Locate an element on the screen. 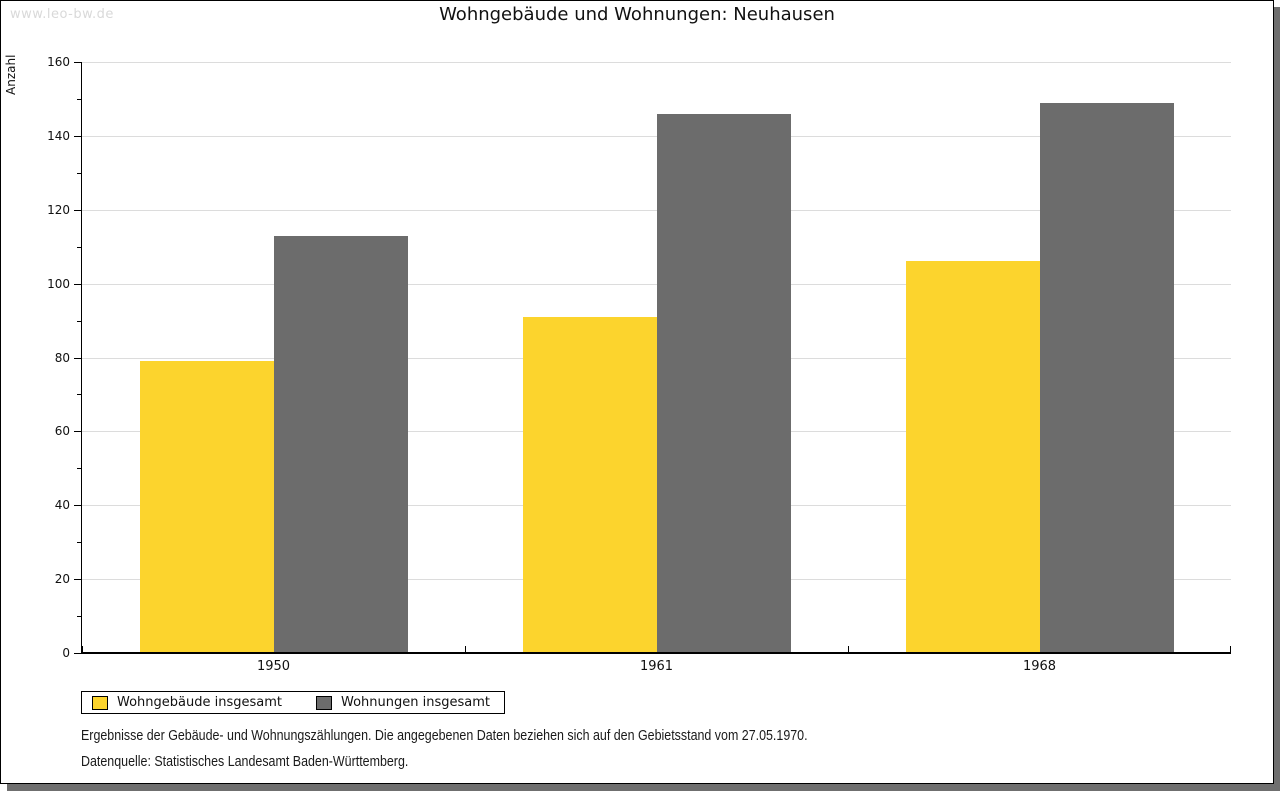 Image resolution: width=1280 pixels, height=791 pixels. bar-wohngebaeude-1968 is located at coordinates (972, 457).